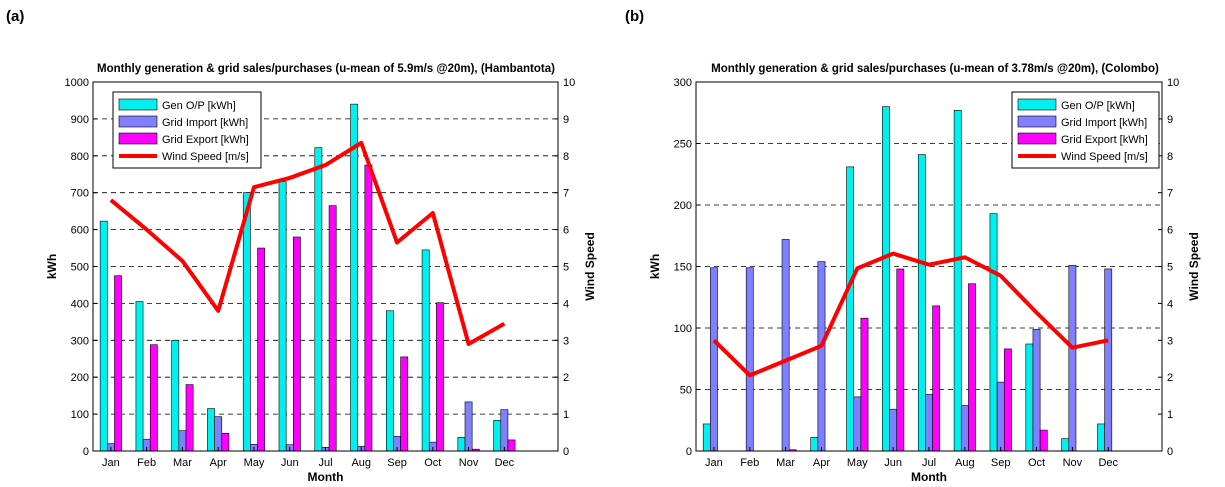 This screenshot has height=487, width=1225. What do you see at coordinates (282, 316) in the screenshot?
I see `bar-gen-jun` at bounding box center [282, 316].